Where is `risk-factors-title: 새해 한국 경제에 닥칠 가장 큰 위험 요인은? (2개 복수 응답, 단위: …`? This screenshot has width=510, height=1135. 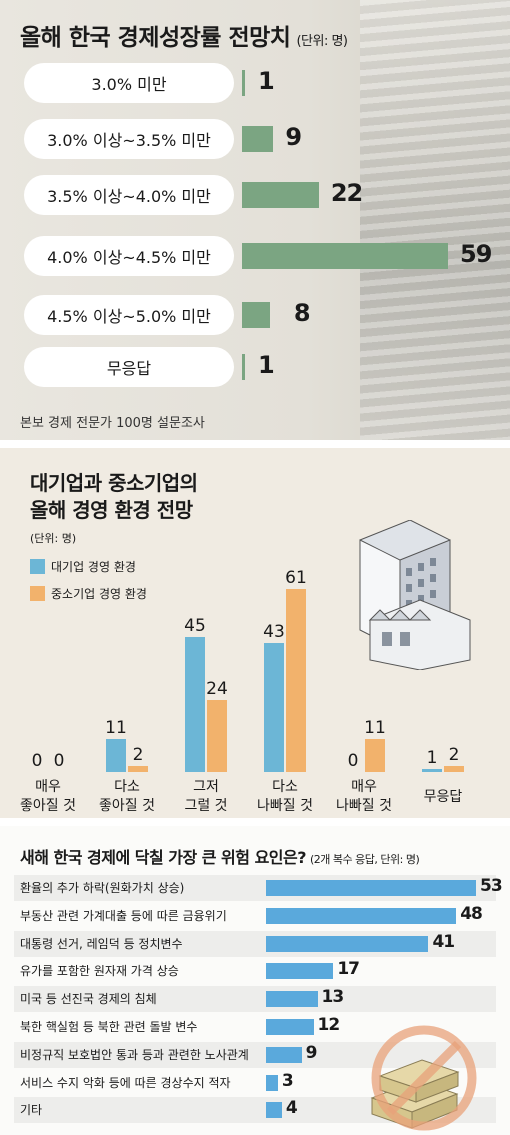
risk-factors-title: 새해 한국 경제에 닥칠 가장 큰 위험 요인은? (2개 복수 응답, 단위: … is located at coordinates (220, 856).